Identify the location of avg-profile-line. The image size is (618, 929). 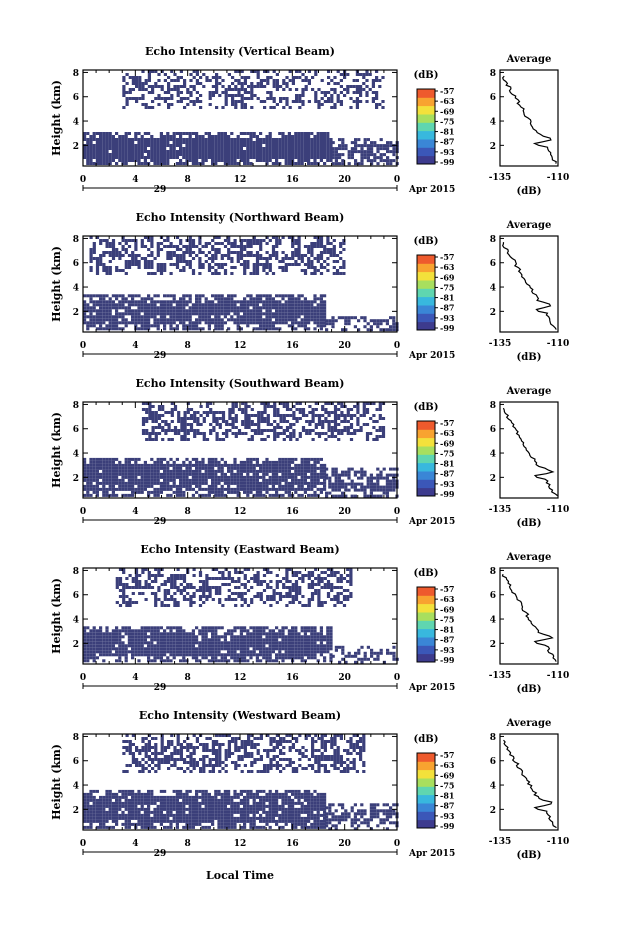
(530, 452).